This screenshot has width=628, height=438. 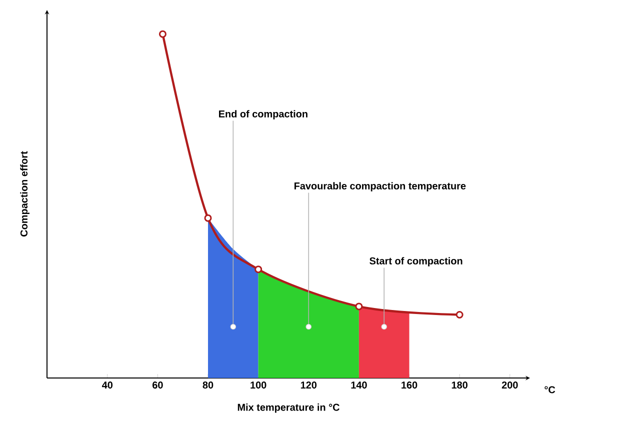 What do you see at coordinates (410, 385) in the screenshot?
I see `x-tick-label: 160` at bounding box center [410, 385].